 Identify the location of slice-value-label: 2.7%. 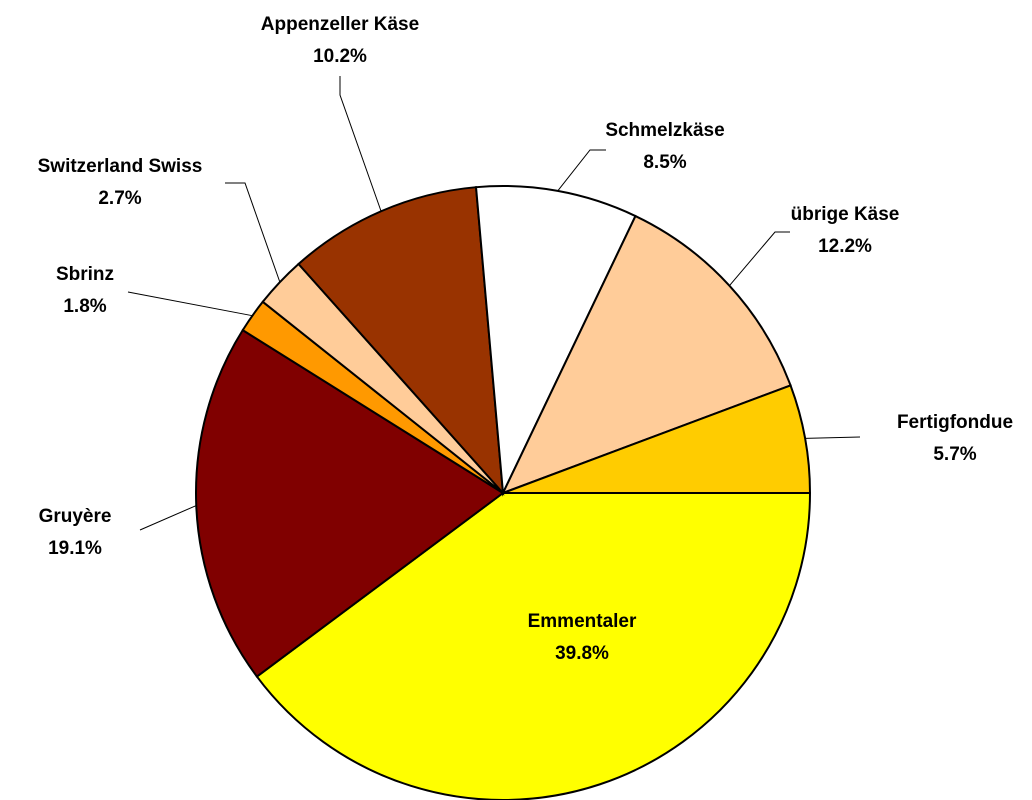
(119, 198).